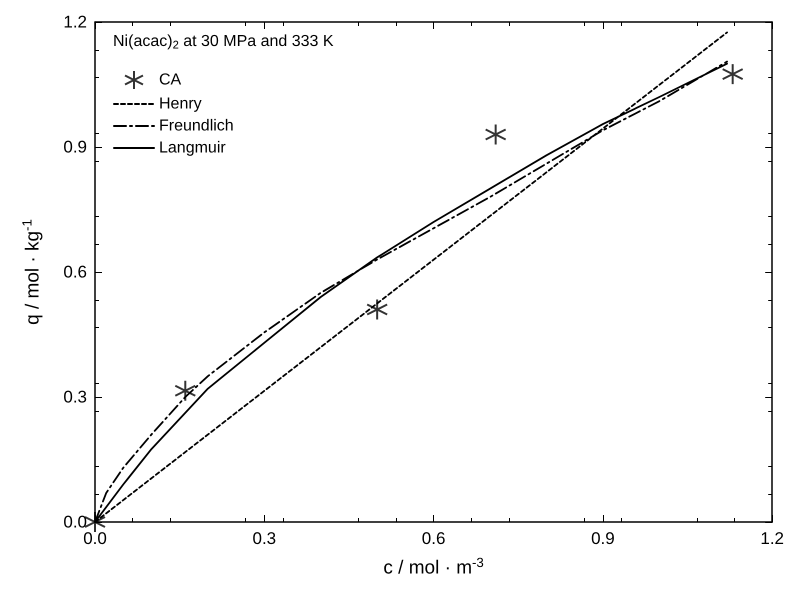 Image resolution: width=787 pixels, height=599 pixels. I want to click on x-tick-label: 0.0, so click(95, 538).